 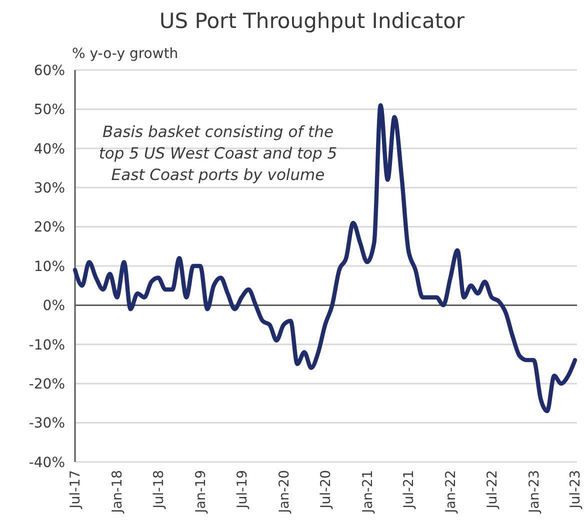 I want to click on x-tick-label: Jan-20, so click(x=284, y=492).